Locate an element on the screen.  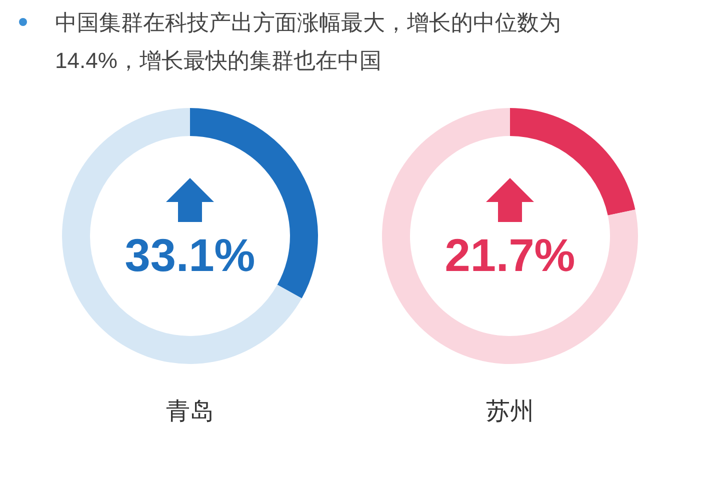
donut-slice is located at coordinates (573, 162).